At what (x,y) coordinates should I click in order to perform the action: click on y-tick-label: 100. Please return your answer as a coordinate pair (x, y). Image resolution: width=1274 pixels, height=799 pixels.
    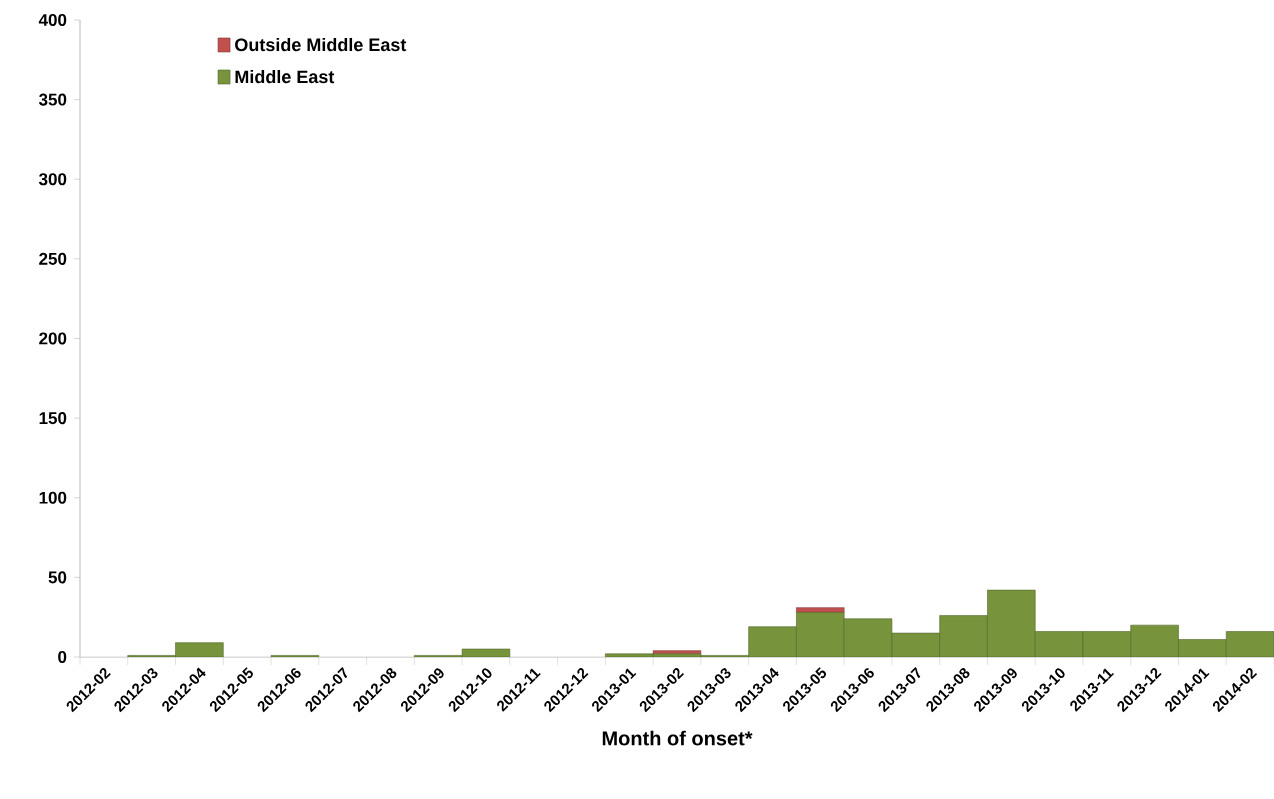
    Looking at the image, I should click on (53, 497).